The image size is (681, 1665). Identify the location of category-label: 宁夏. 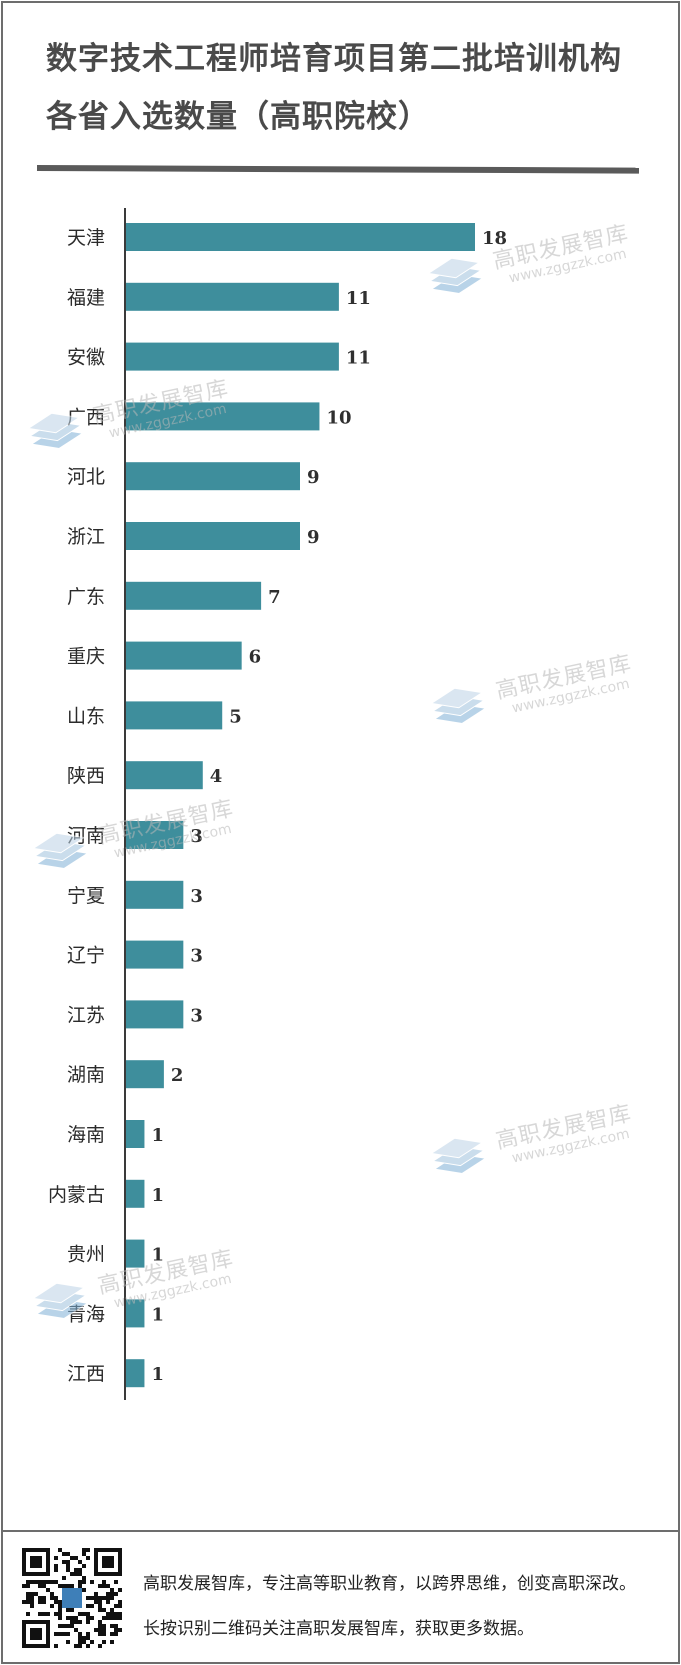
(86, 896).